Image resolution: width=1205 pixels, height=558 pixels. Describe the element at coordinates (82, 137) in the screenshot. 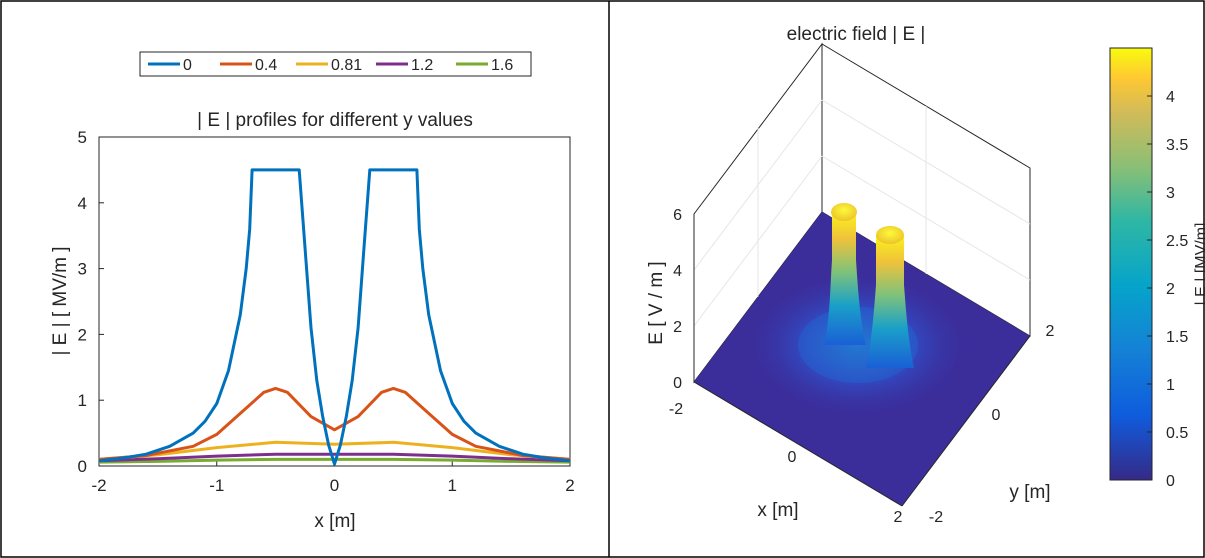

I see `y-tick-label: 5` at that location.